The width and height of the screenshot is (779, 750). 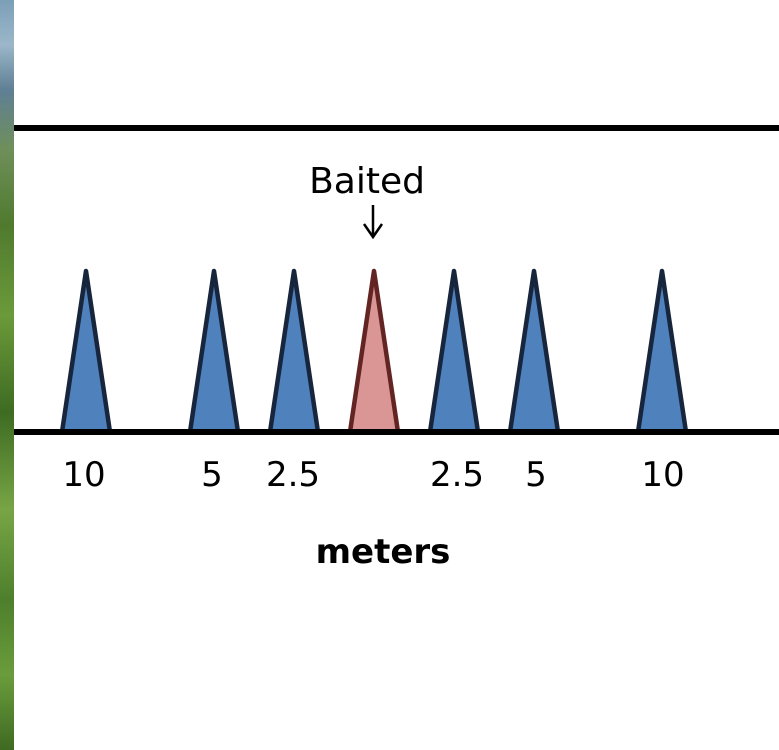 What do you see at coordinates (373, 475) in the screenshot?
I see `distance-labels: 10 5 2.5 2.5 5 10` at bounding box center [373, 475].